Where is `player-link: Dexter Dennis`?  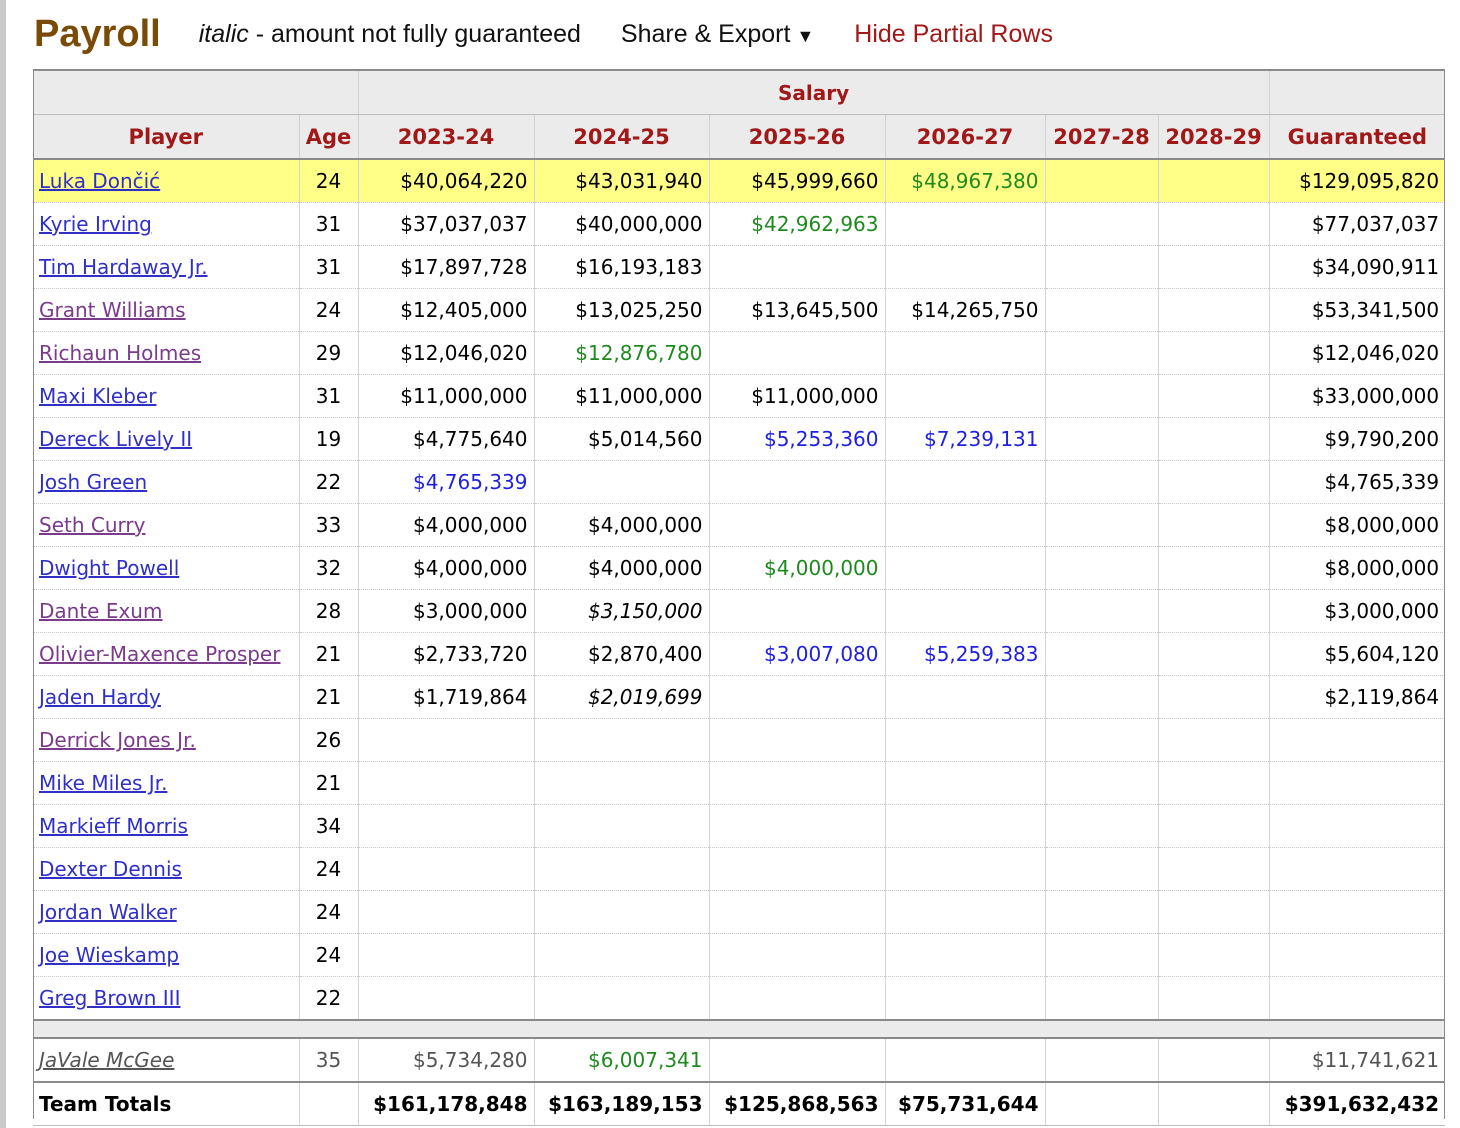 player-link: Dexter Dennis is located at coordinates (110, 869).